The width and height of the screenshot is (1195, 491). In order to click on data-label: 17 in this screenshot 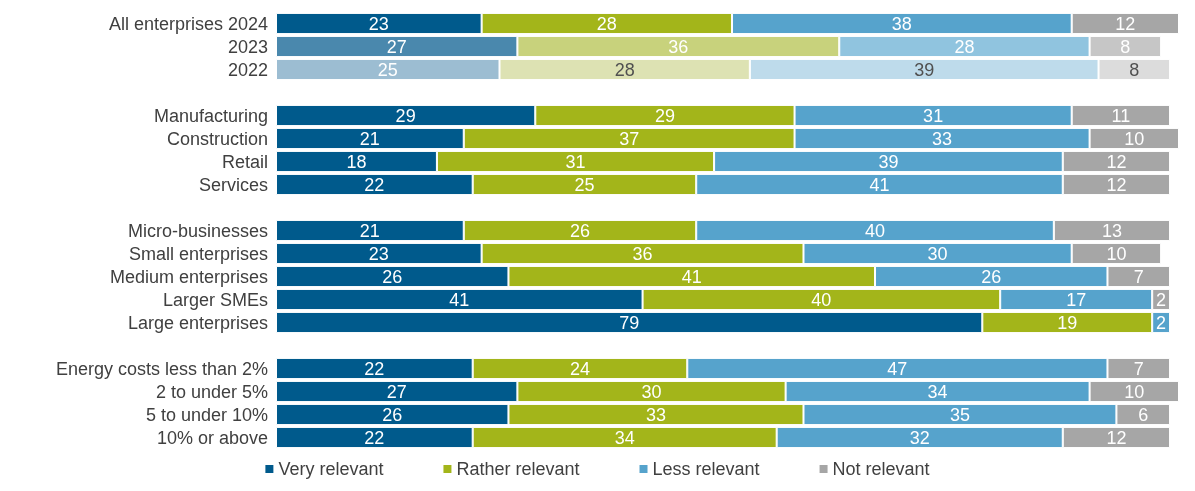, I will do `click(1076, 299)`.